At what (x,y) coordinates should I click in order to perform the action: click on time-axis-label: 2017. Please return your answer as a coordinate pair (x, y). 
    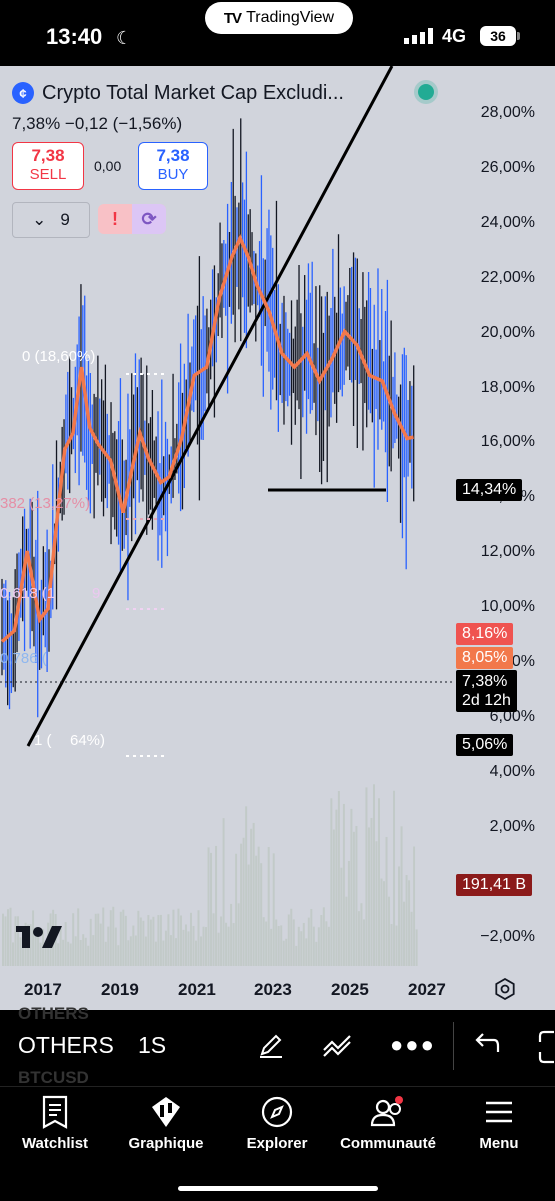
    Looking at the image, I should click on (43, 989).